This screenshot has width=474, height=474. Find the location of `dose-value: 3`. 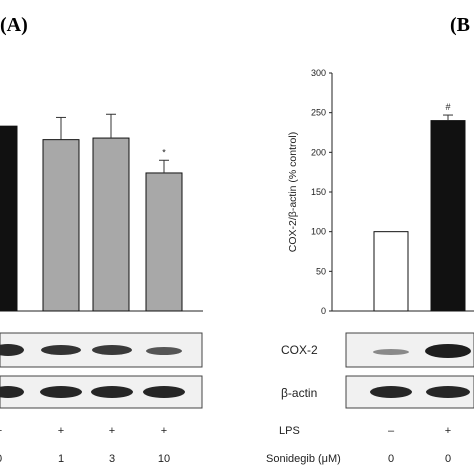

dose-value: 3 is located at coordinates (112, 459).